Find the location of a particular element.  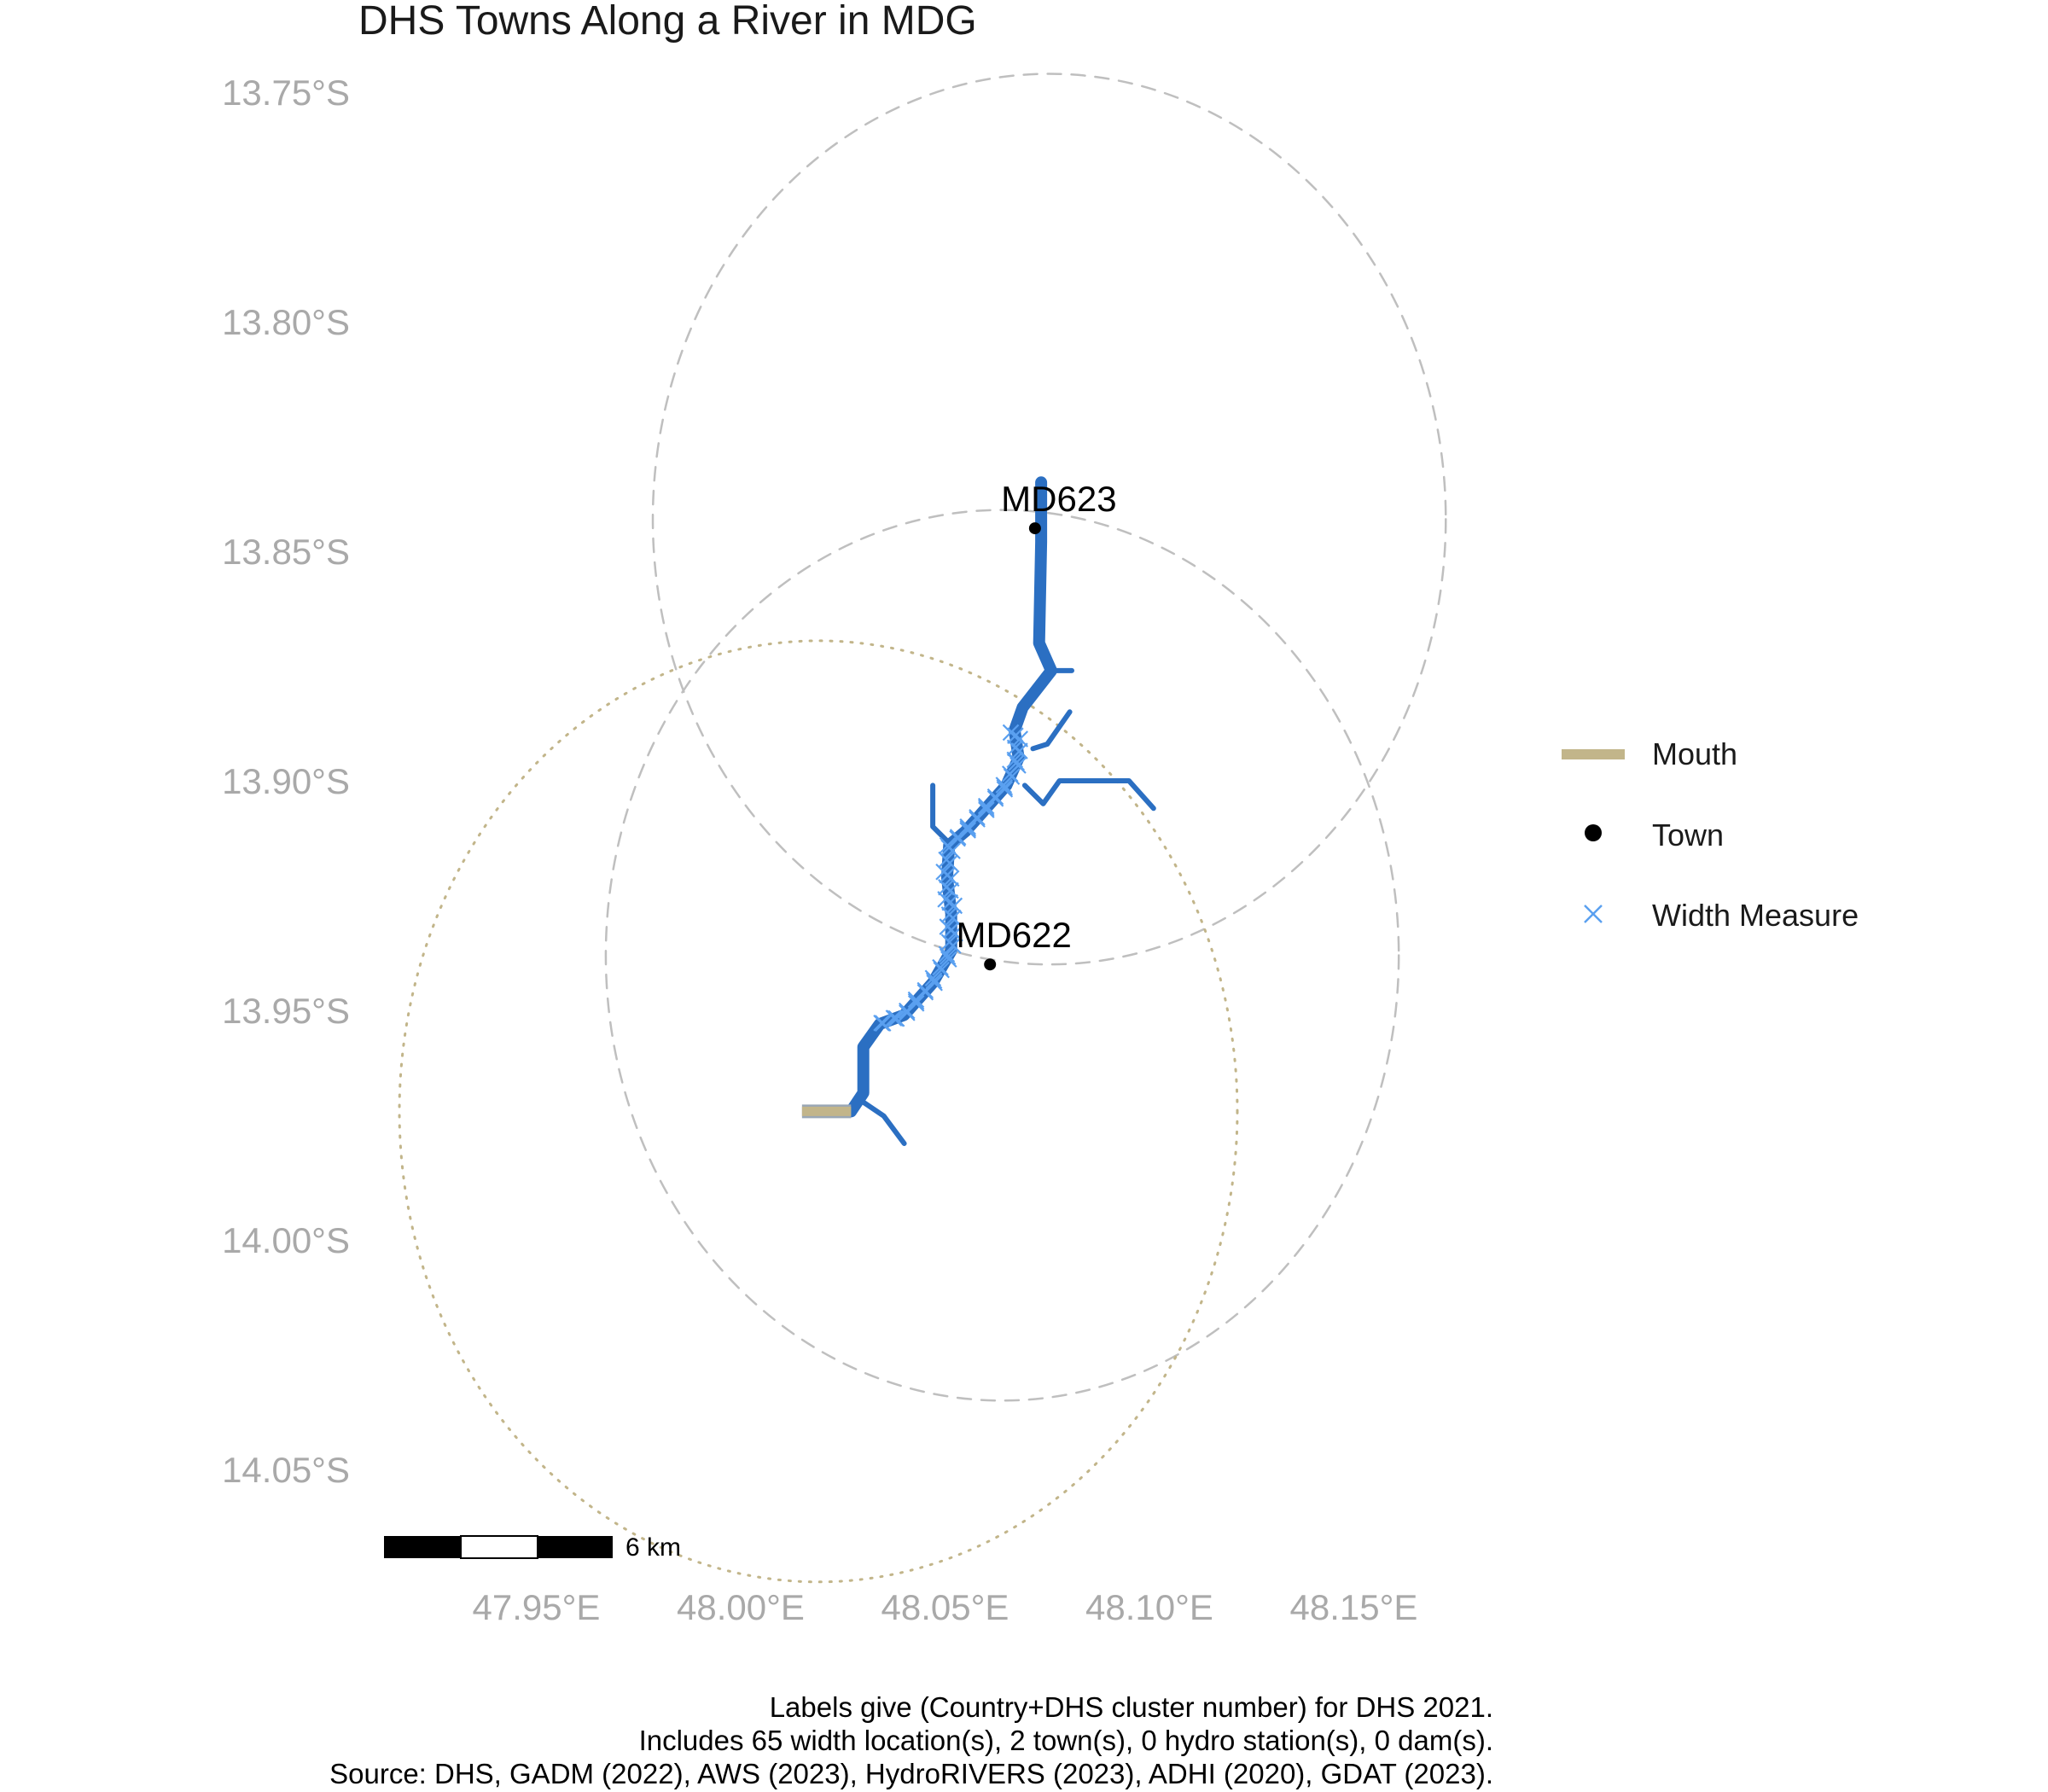

y-tick-label: 13.75°S is located at coordinates (286, 93).